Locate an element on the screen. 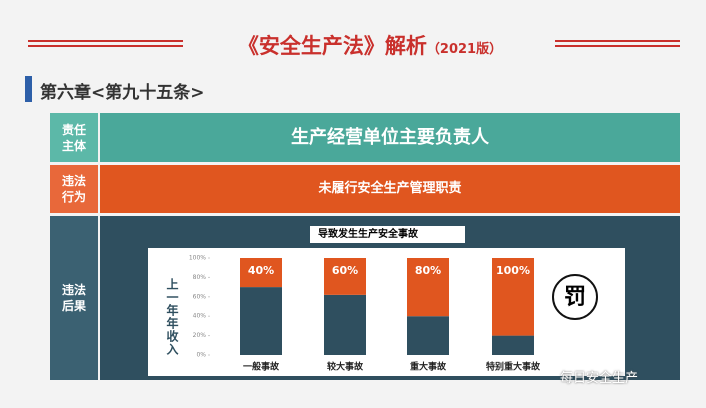  edition: （2021版） is located at coordinates (464, 49).